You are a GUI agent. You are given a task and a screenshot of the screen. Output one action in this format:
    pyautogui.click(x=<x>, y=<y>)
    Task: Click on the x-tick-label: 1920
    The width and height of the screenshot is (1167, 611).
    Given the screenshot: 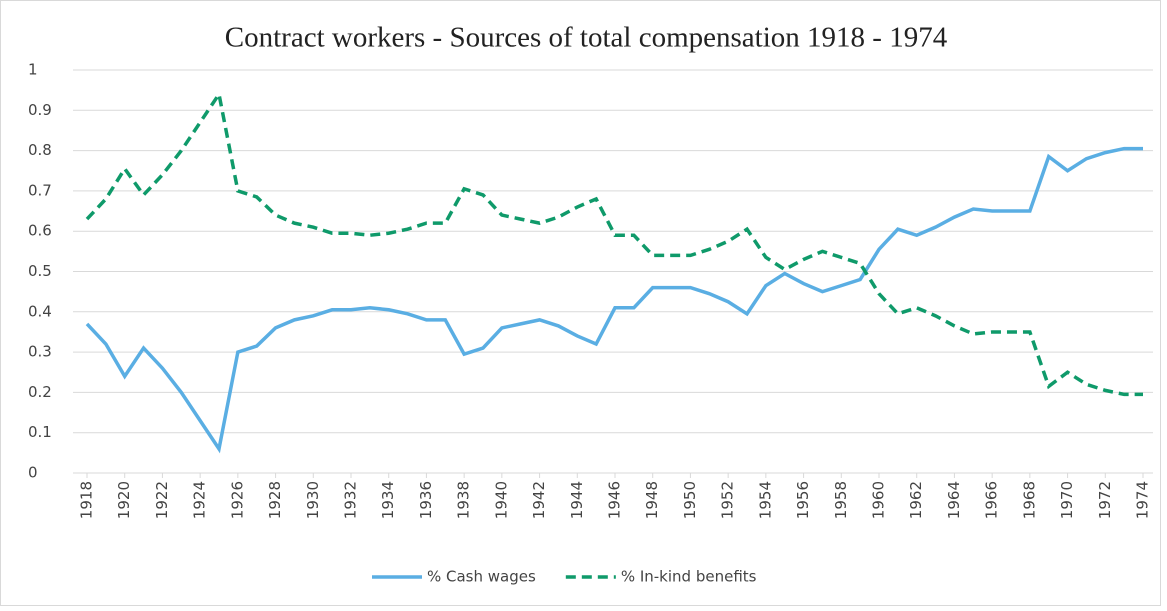 What is the action you would take?
    pyautogui.click(x=124, y=500)
    